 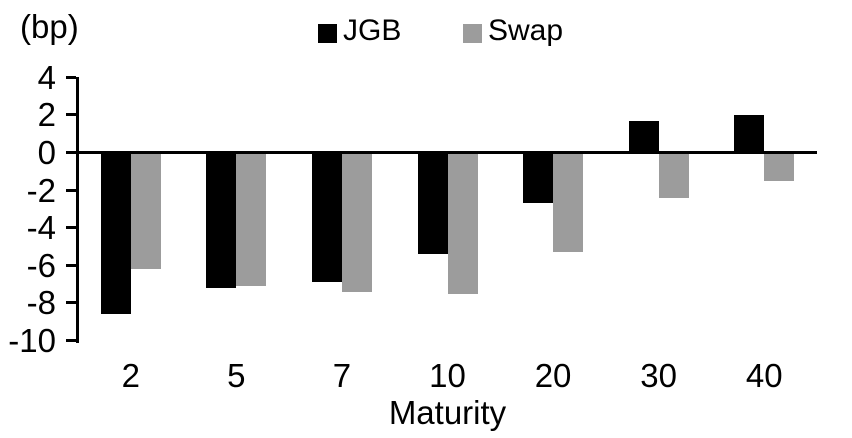 What do you see at coordinates (41, 228) in the screenshot?
I see `y-tick-label: -4` at bounding box center [41, 228].